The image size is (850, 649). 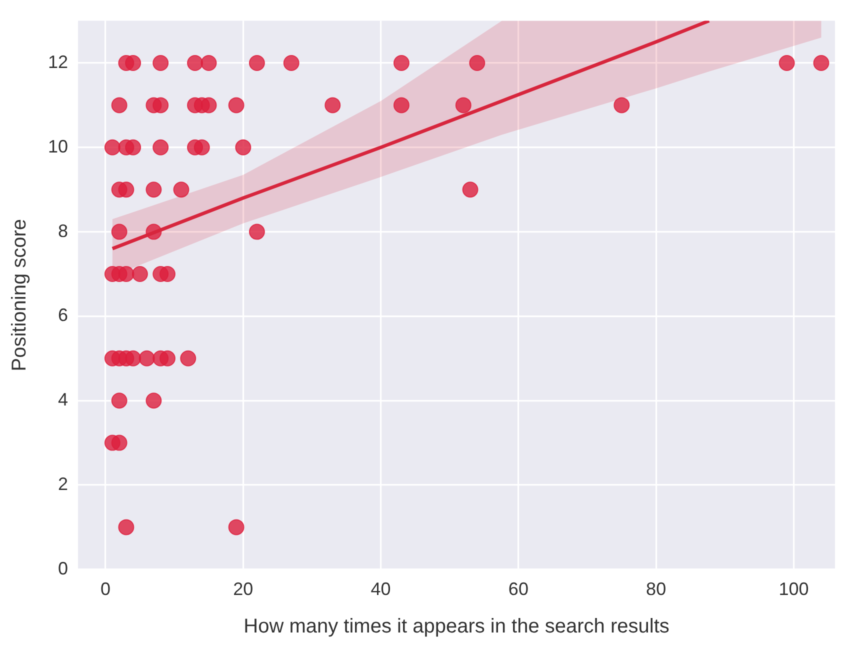 I want to click on x-tick-label: 20, so click(x=243, y=589).